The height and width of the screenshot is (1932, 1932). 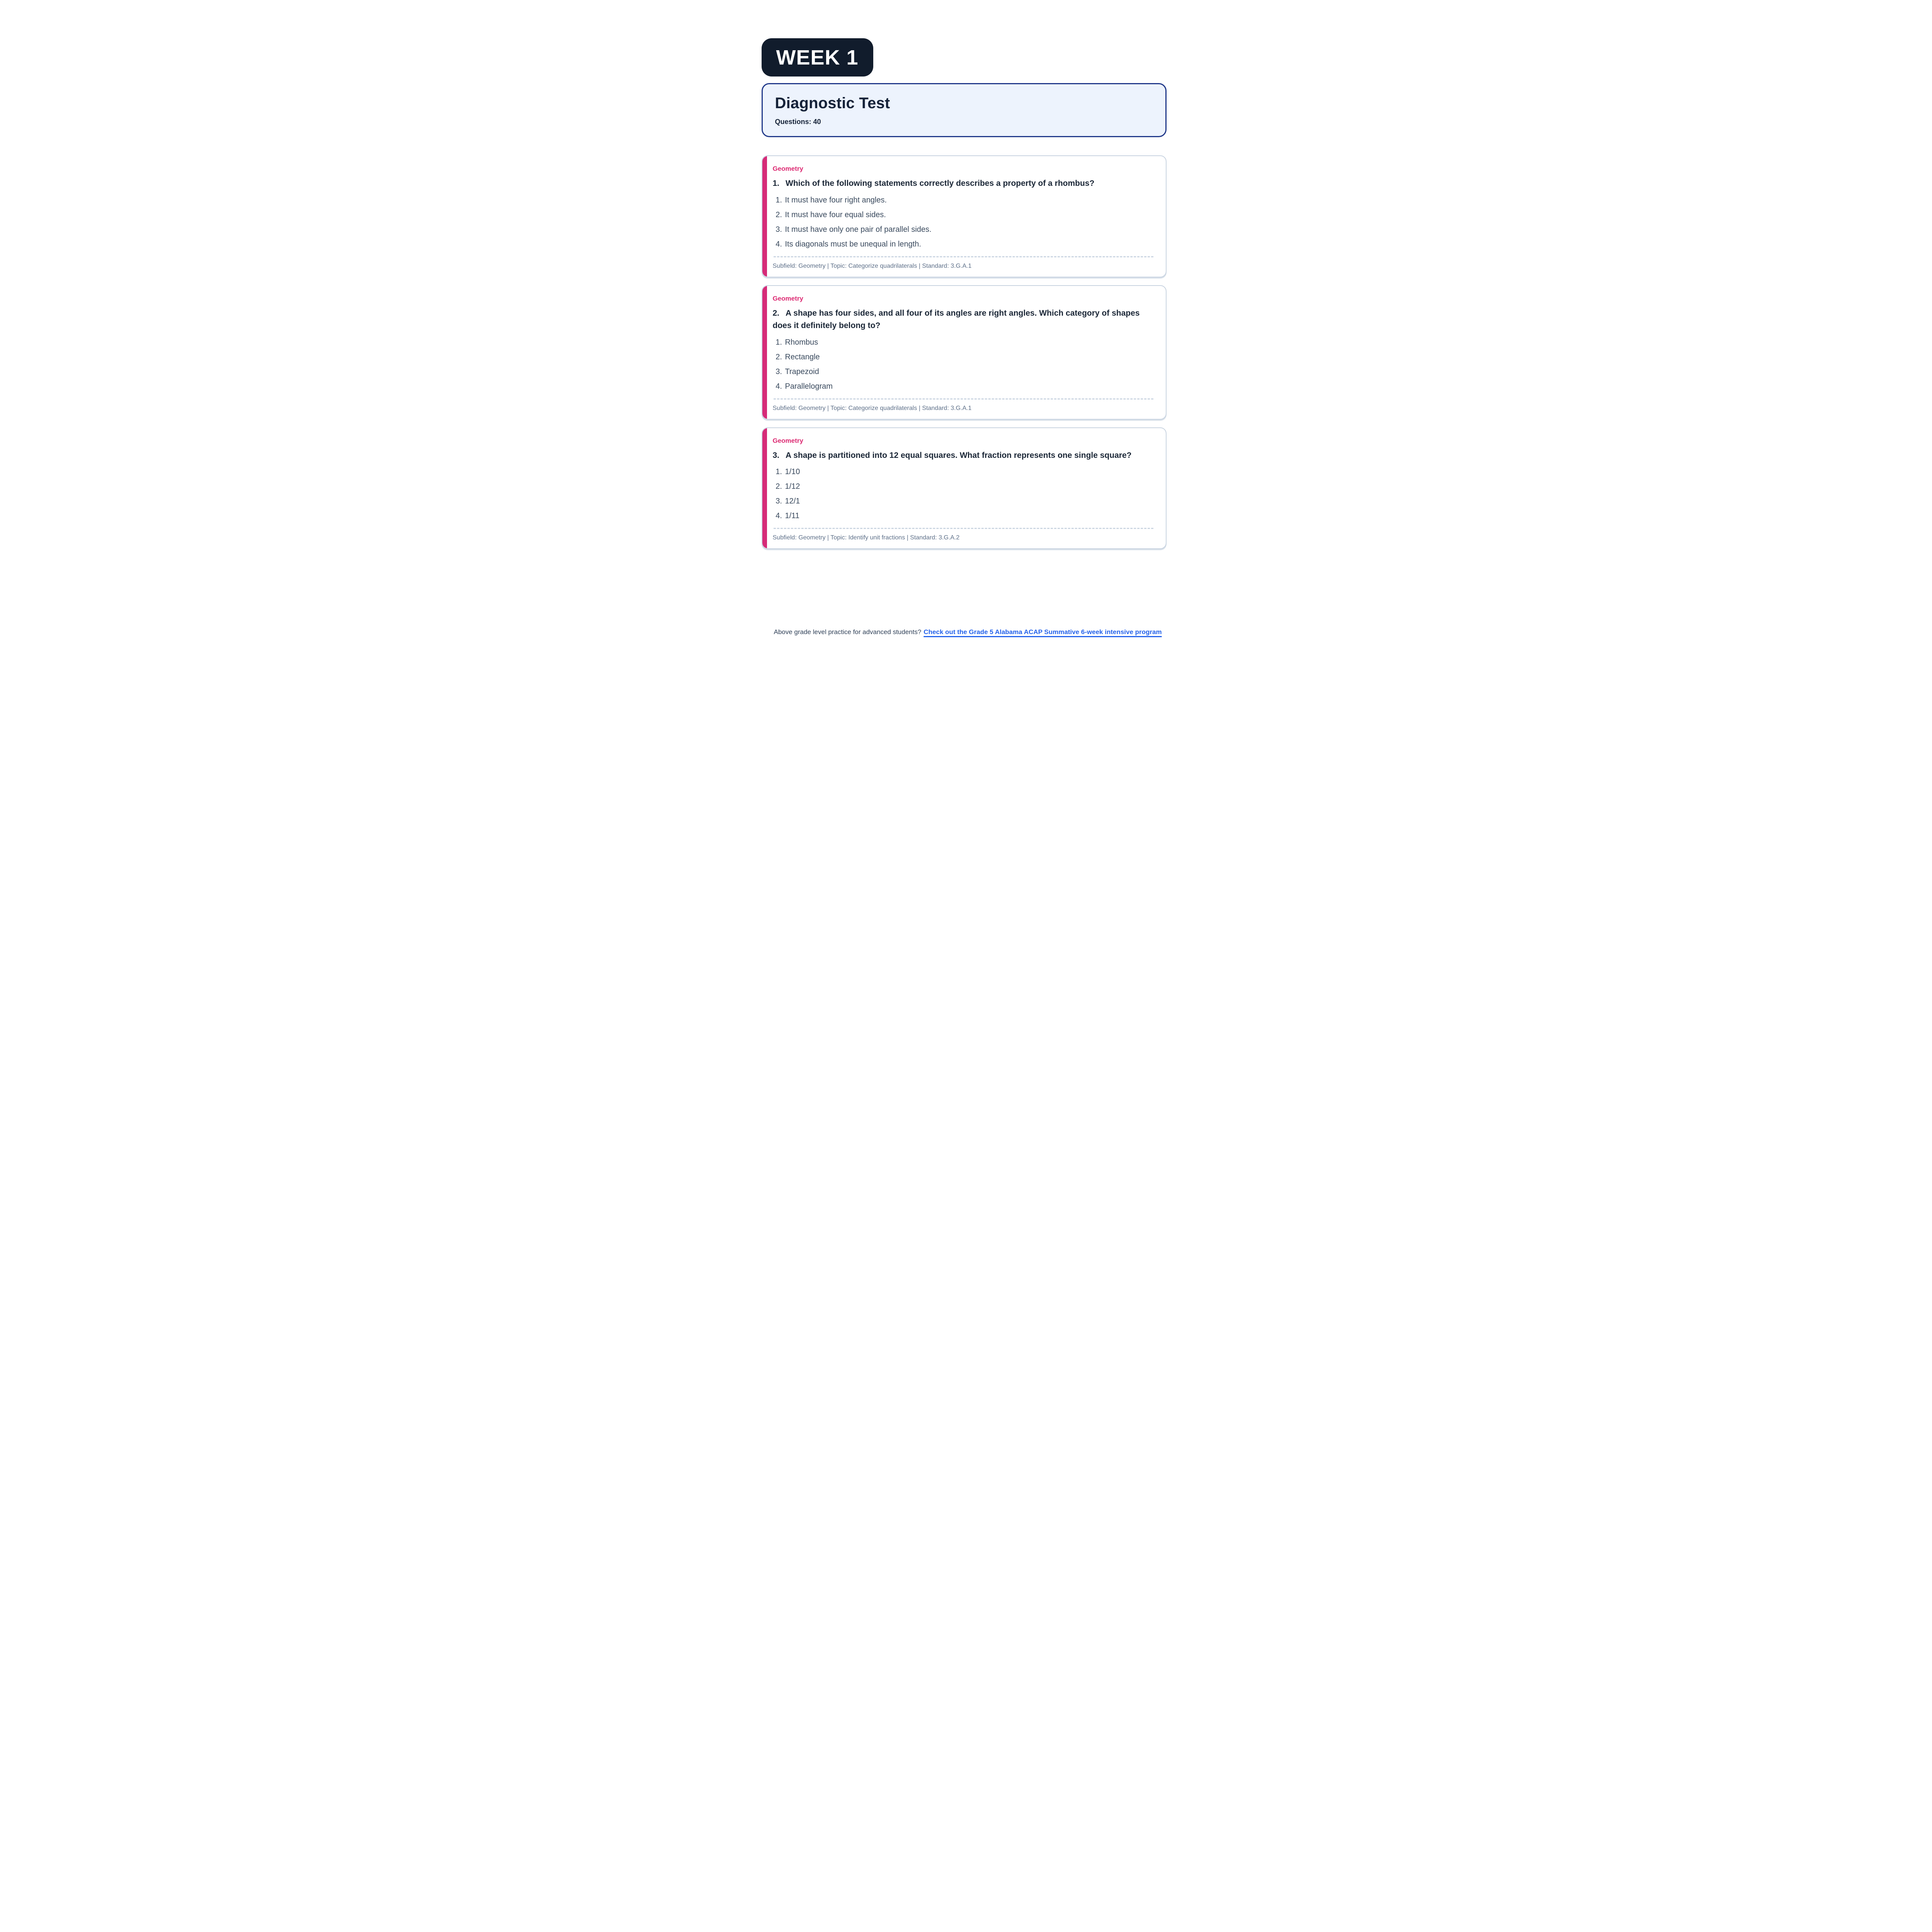 What do you see at coordinates (964, 110) in the screenshot?
I see `test-info-card: Diagnostic Test Questions: 40` at bounding box center [964, 110].